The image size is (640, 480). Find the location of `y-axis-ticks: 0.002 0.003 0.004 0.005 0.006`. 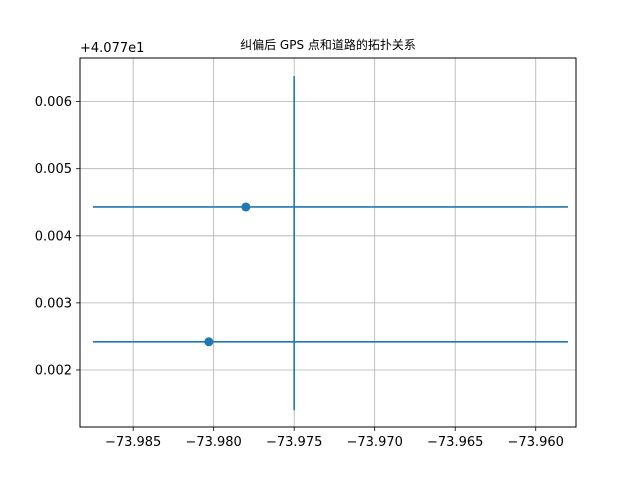

y-axis-ticks: 0.002 0.003 0.004 0.005 0.006 is located at coordinates (57, 236).